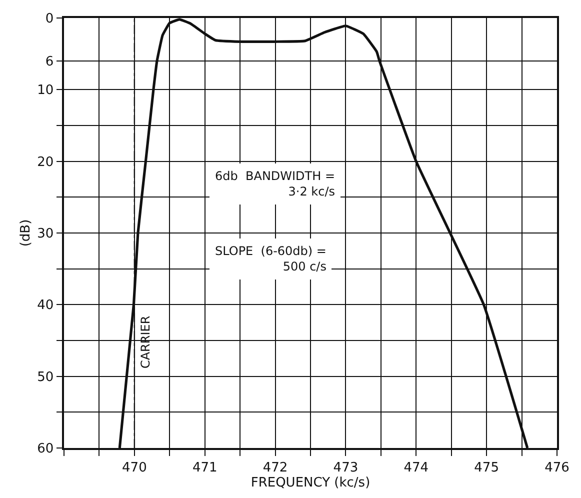  Describe the element at coordinates (275, 184) in the screenshot. I see `annotation: 6db BANDWIDTH = 3·2 kc/s` at that location.